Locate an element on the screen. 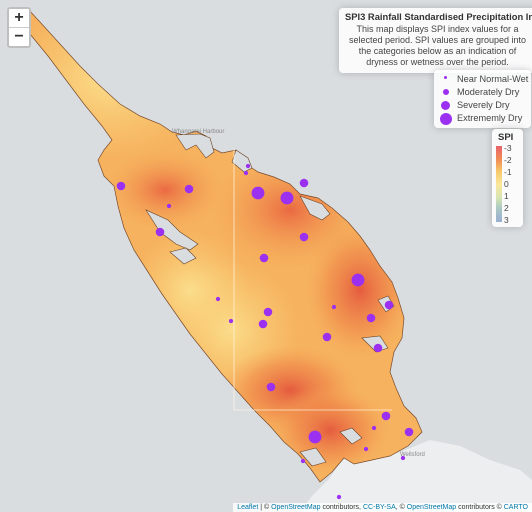 The width and height of the screenshot is (532, 512). scale-title: SPI is located at coordinates (506, 137).